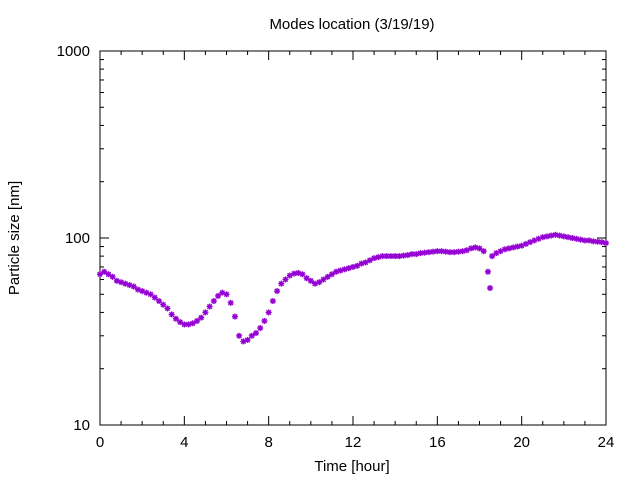  I want to click on x-axis-tick-labels: 0 4 8 12 16 20 24, so click(355, 442).